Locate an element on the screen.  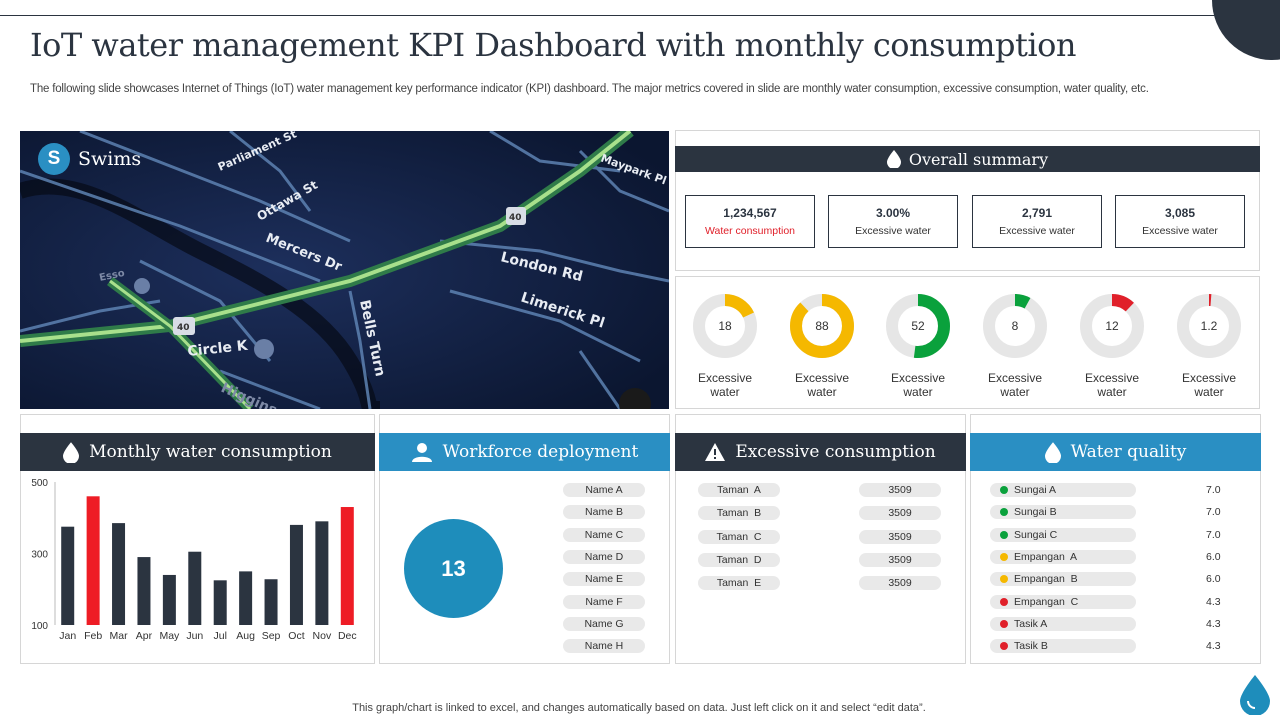
excessive-header: Excessive consumption is located at coordinates (820, 452).